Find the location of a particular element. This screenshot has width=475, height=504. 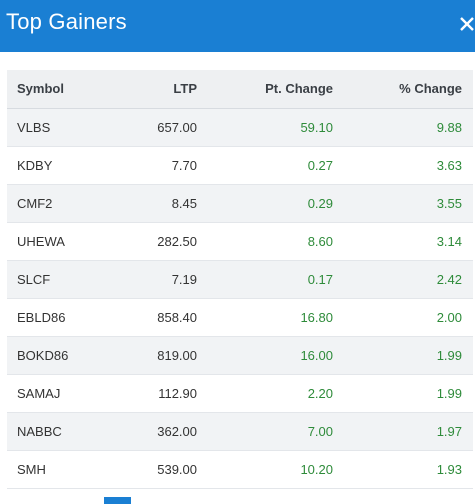

table-row: VLBS 657.00 59.10 9.88 is located at coordinates (240, 127).